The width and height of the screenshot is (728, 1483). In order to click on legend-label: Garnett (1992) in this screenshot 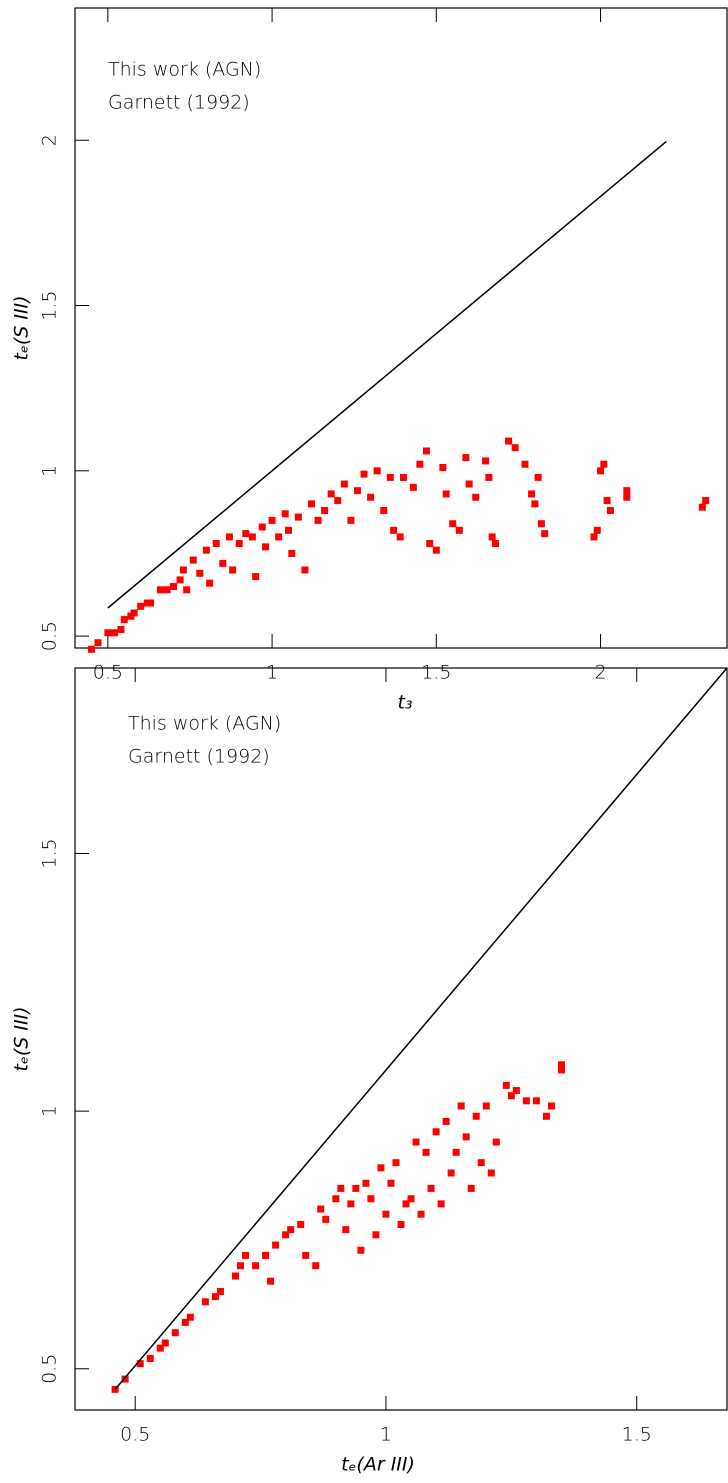, I will do `click(199, 757)`.